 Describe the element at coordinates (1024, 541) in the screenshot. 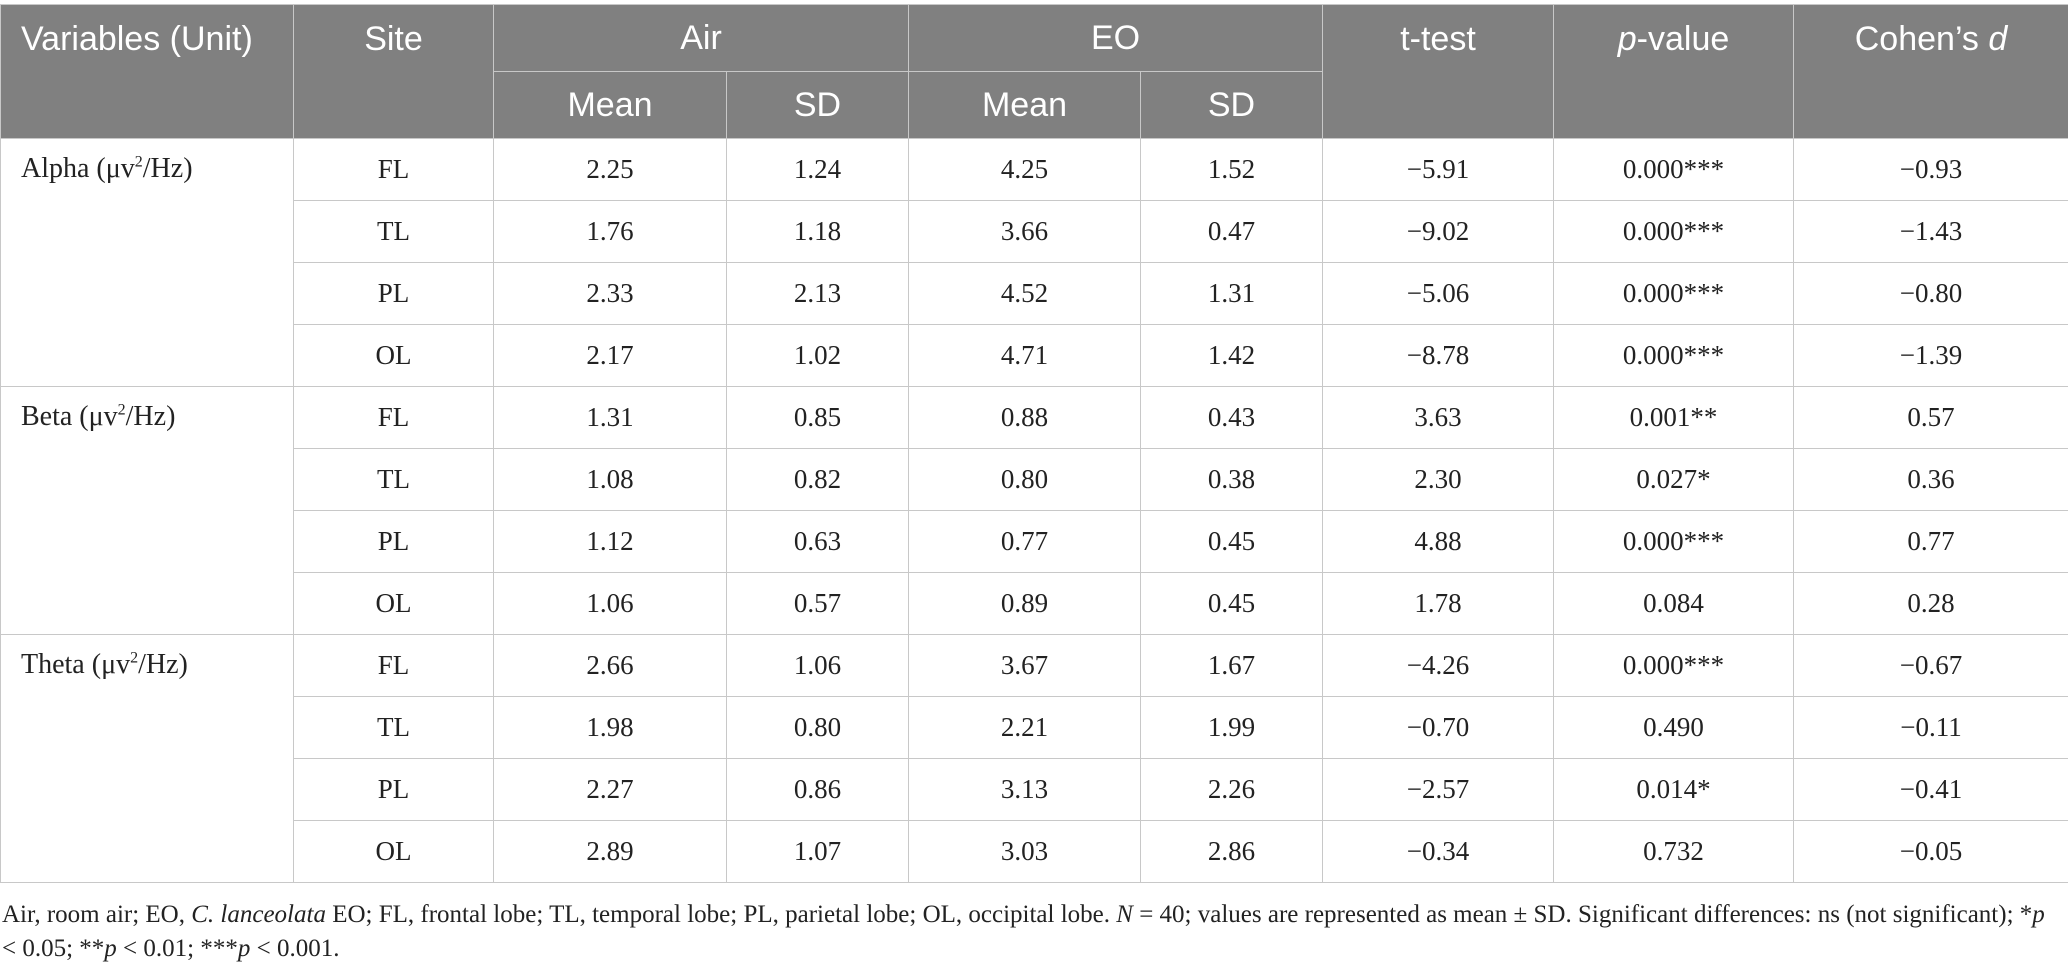

I see `cell-eo-mean: 0.77` at that location.